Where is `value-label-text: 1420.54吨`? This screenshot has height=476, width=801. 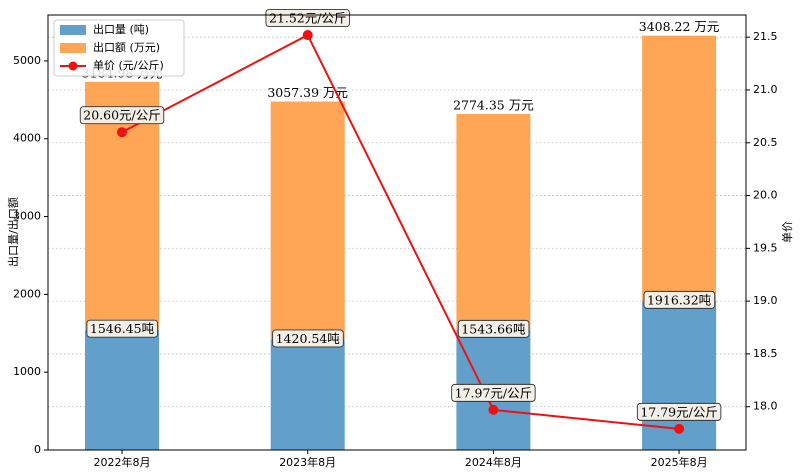 value-label-text: 1420.54吨 is located at coordinates (308, 338).